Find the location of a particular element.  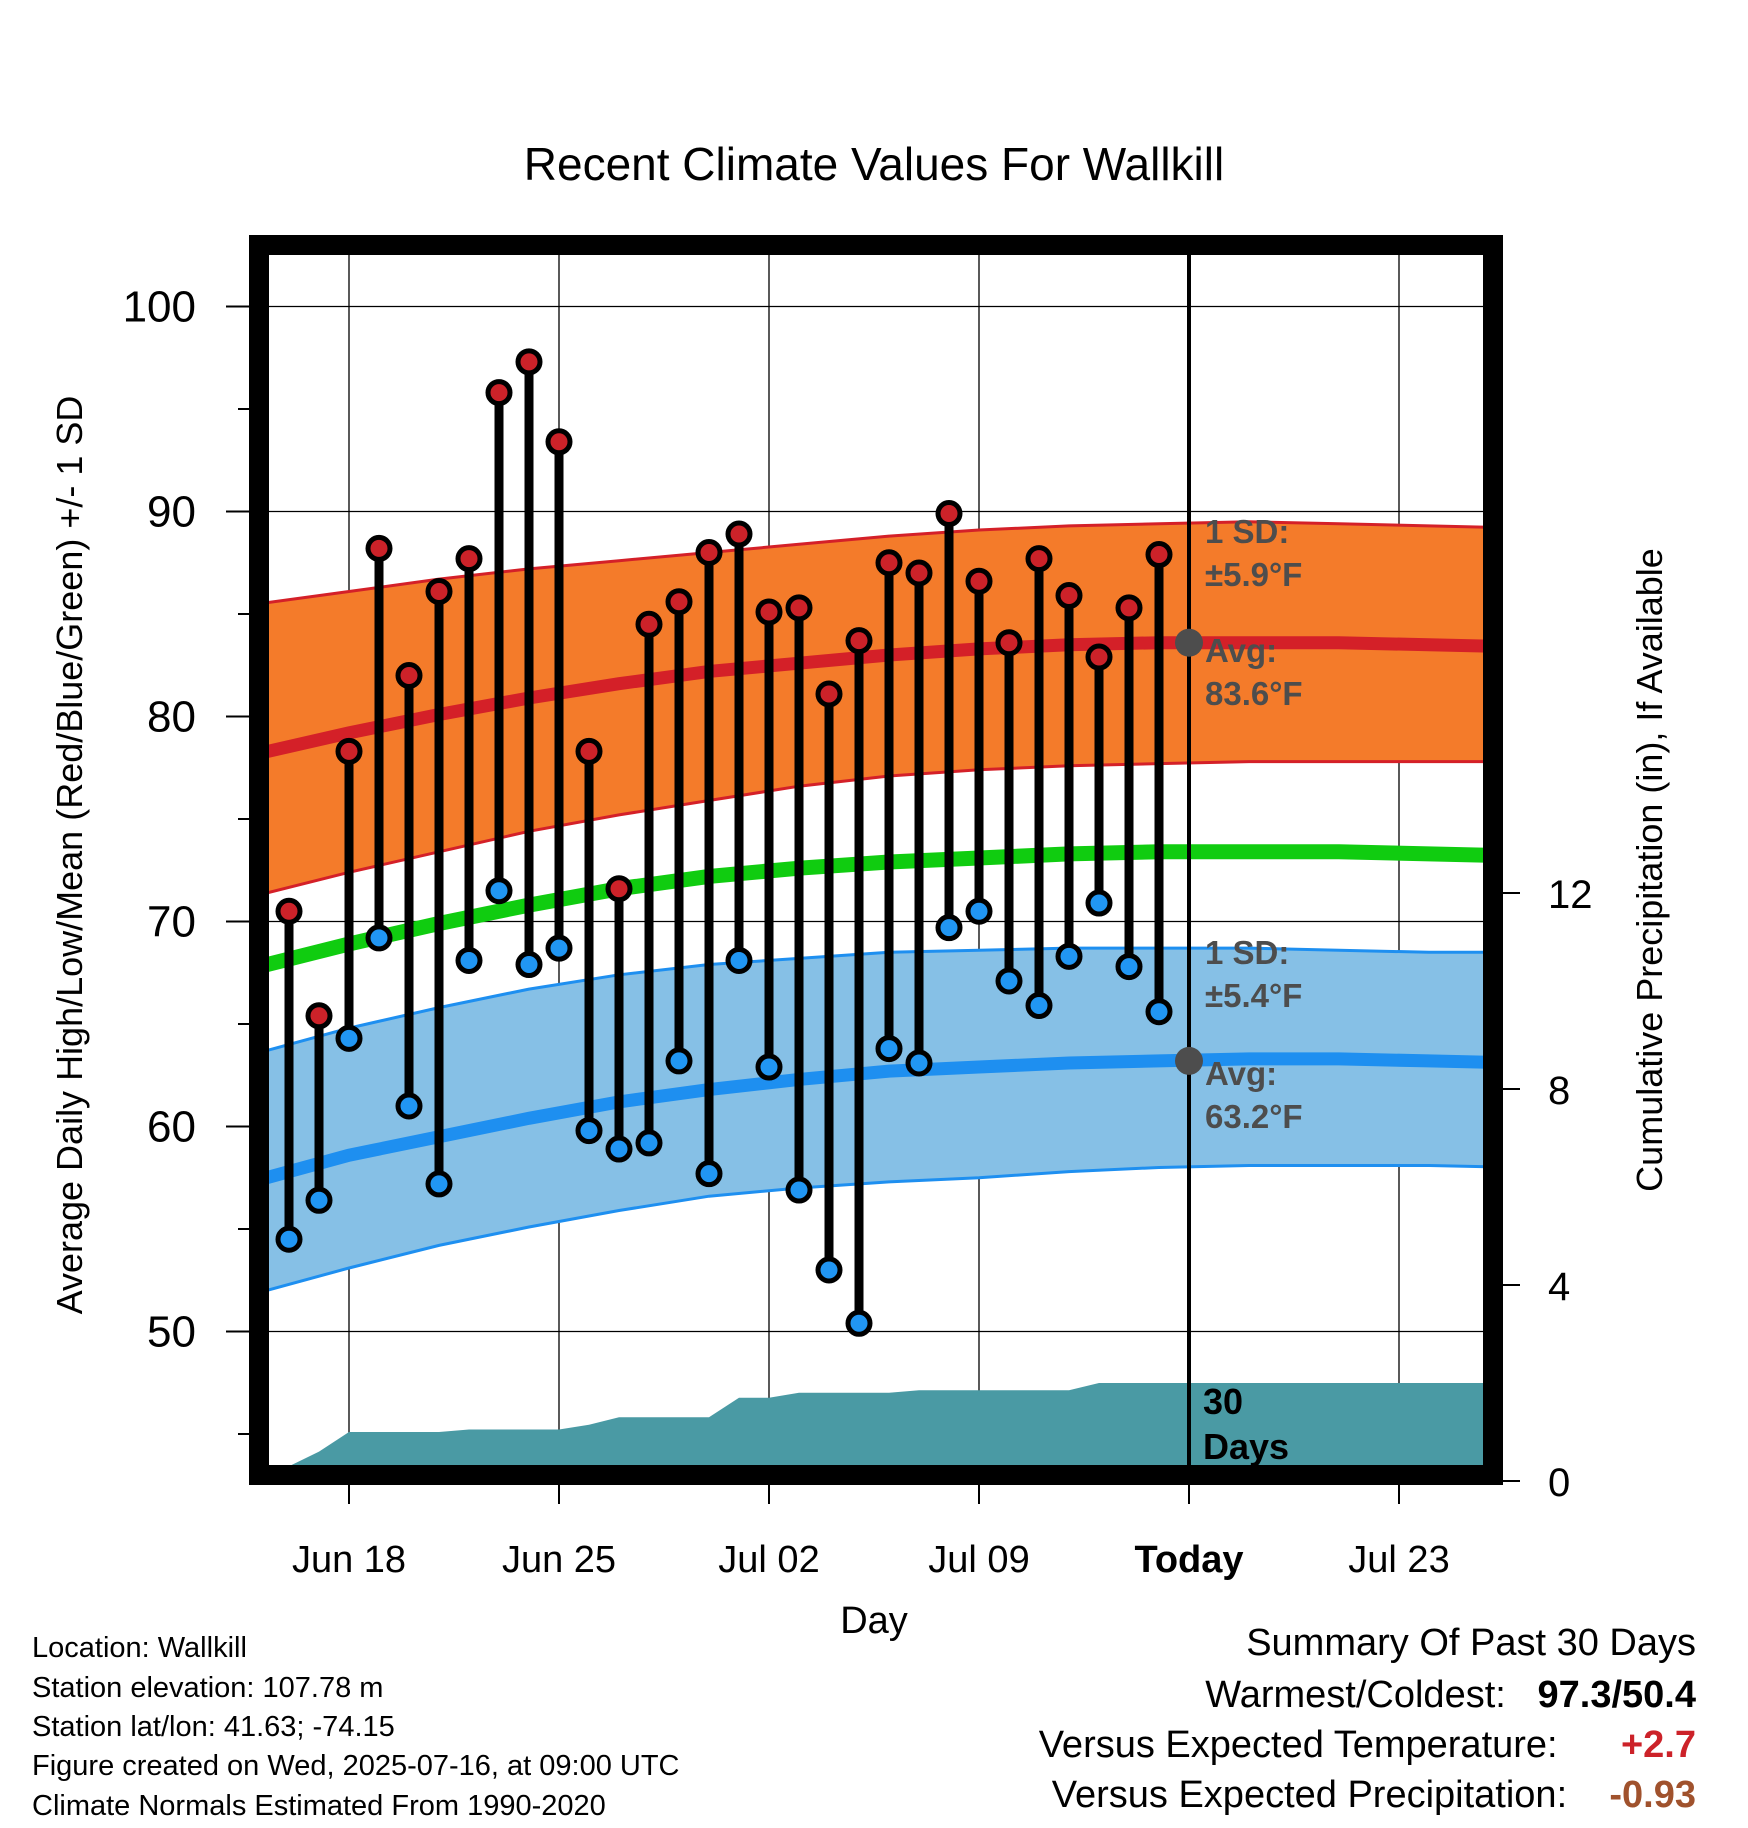

low-sd-label: 1 SD: is located at coordinates (1247, 952).